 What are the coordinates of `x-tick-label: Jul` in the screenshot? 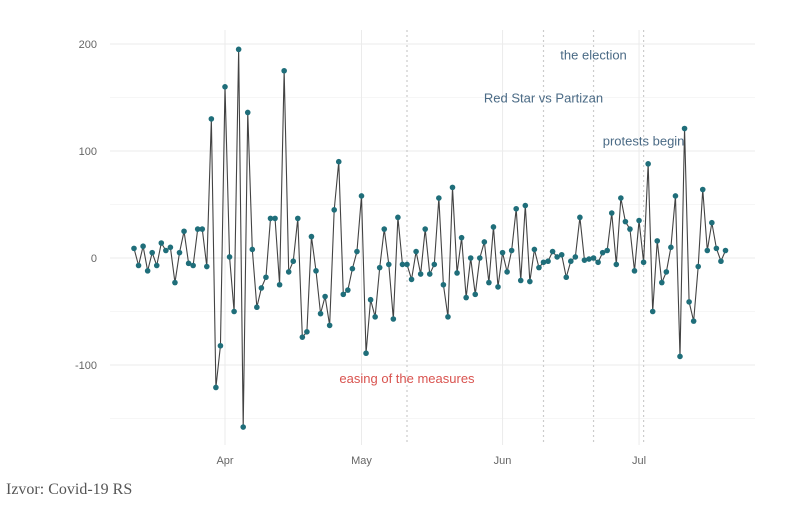 It's located at (639, 461).